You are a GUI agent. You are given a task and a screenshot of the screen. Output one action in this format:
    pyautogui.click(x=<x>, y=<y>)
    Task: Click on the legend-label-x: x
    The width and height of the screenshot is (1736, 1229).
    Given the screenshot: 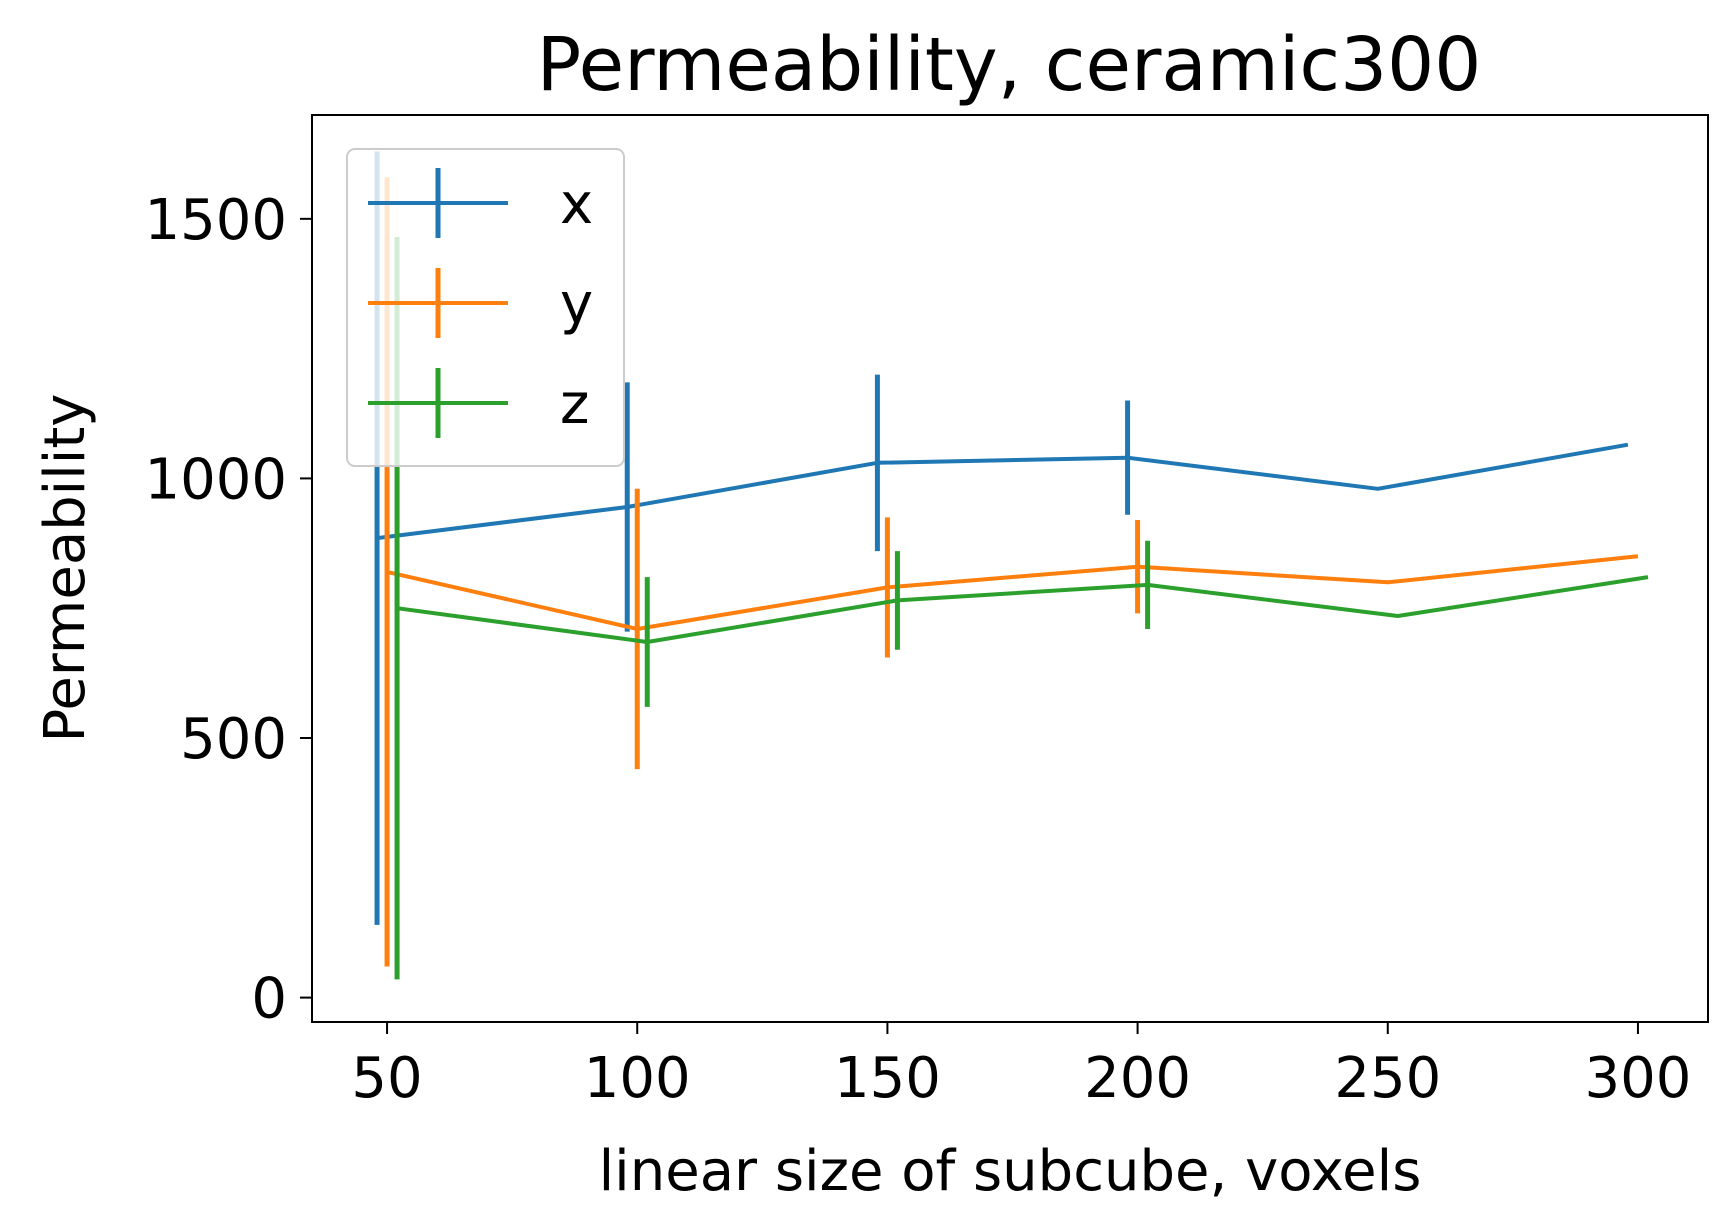 What is the action you would take?
    pyautogui.click(x=576, y=204)
    